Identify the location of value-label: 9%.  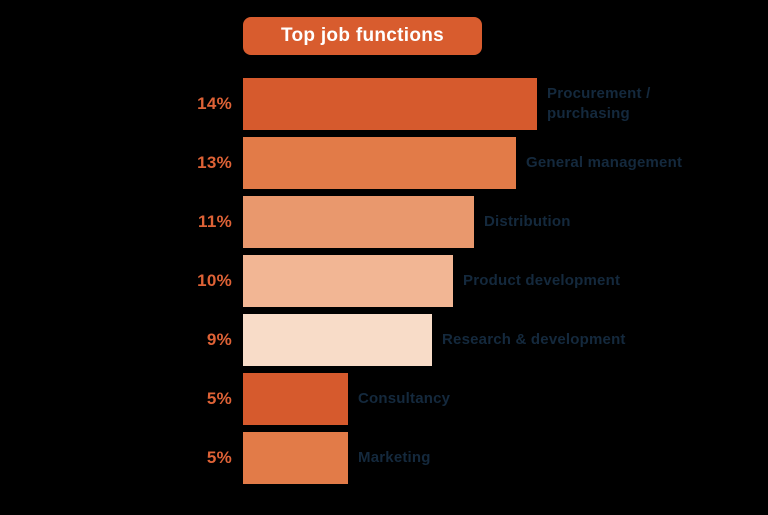
(219, 339).